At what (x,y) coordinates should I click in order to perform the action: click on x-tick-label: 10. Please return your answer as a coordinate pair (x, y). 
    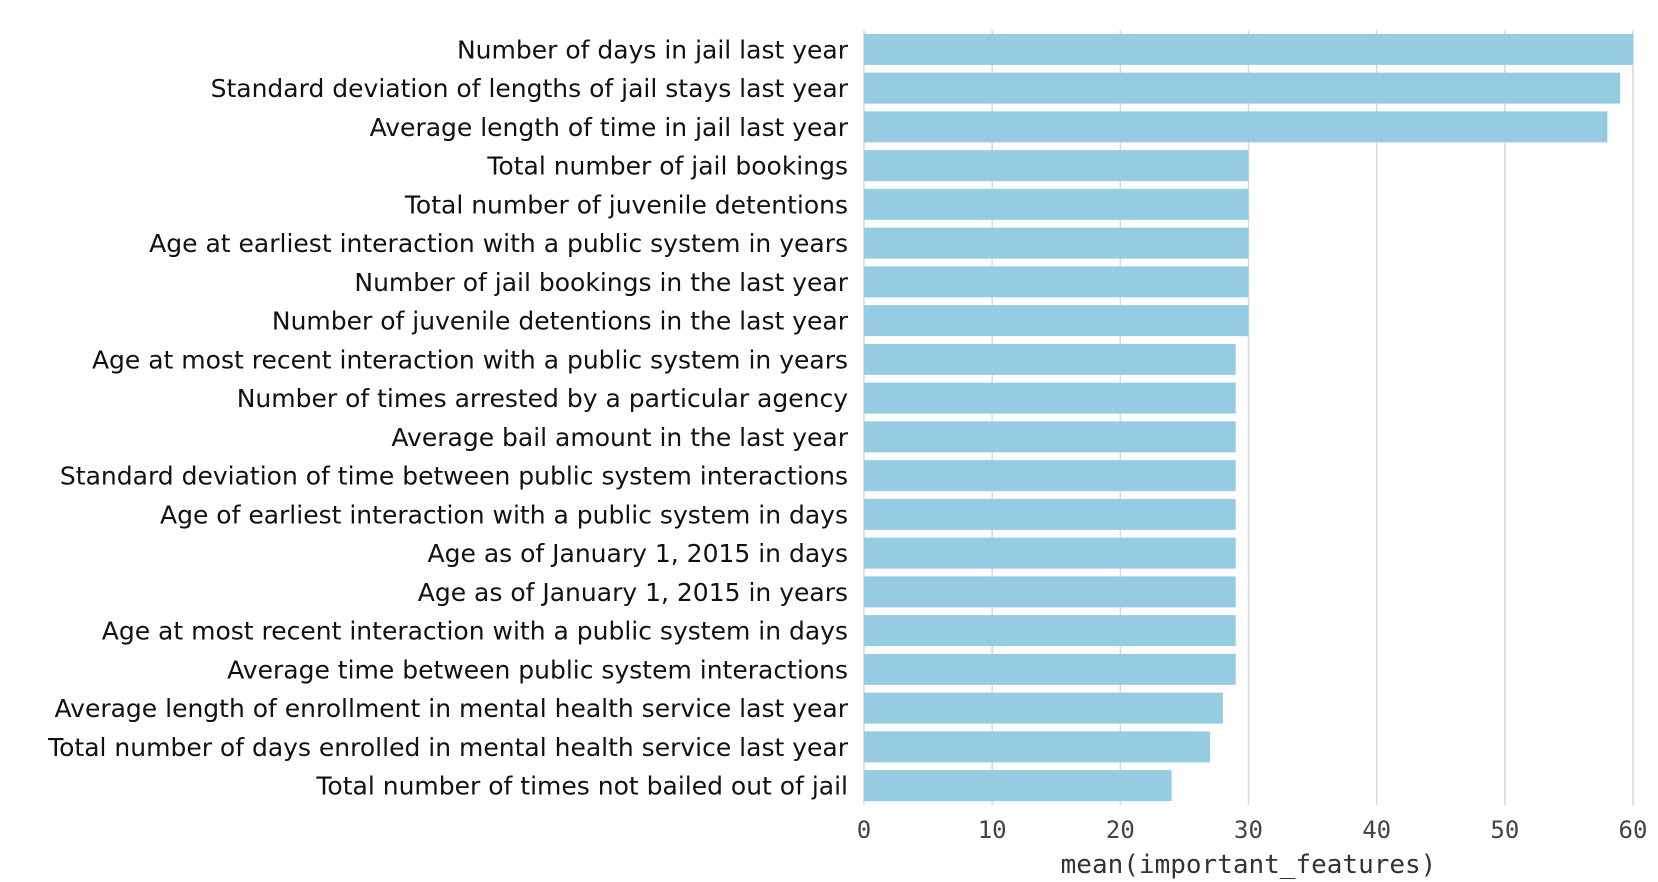
    Looking at the image, I should click on (992, 830).